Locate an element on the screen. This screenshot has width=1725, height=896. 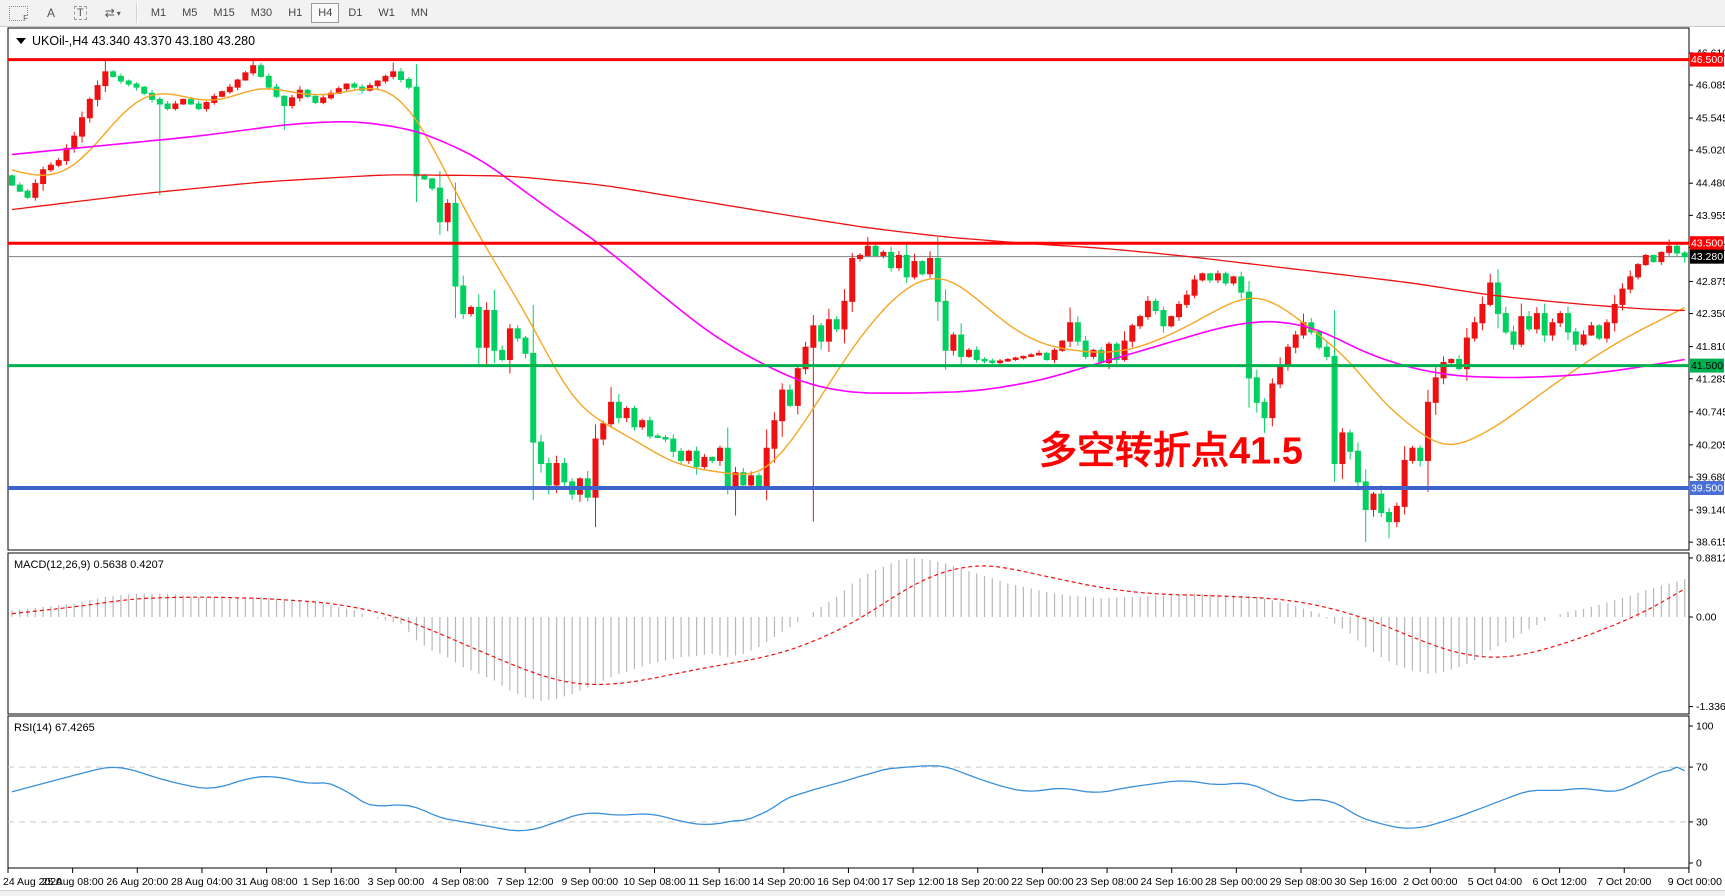
symbol-ohlc-label: UKOil-,H4 43.340 43.370 43.180 43.280 is located at coordinates (143, 41).